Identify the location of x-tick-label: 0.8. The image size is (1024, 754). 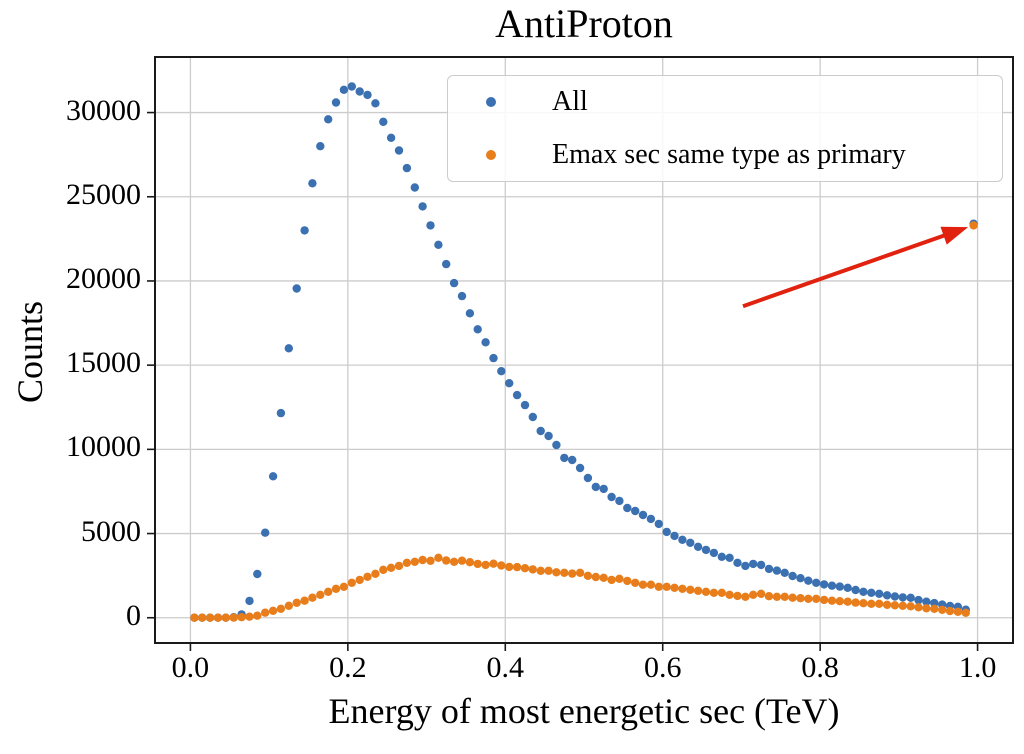
(820, 667).